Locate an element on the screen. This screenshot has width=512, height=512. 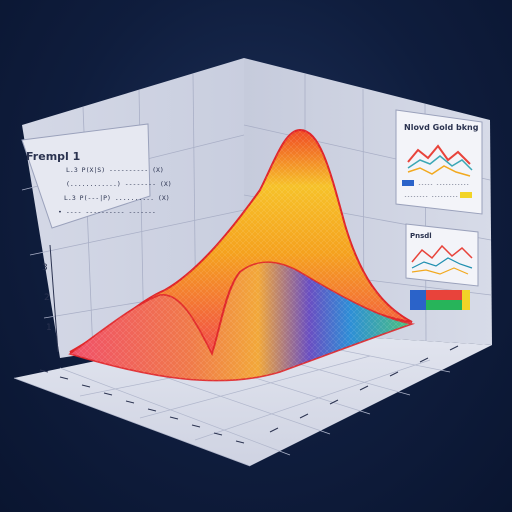
z-tick-label: 2 is located at coordinates (47, 298).